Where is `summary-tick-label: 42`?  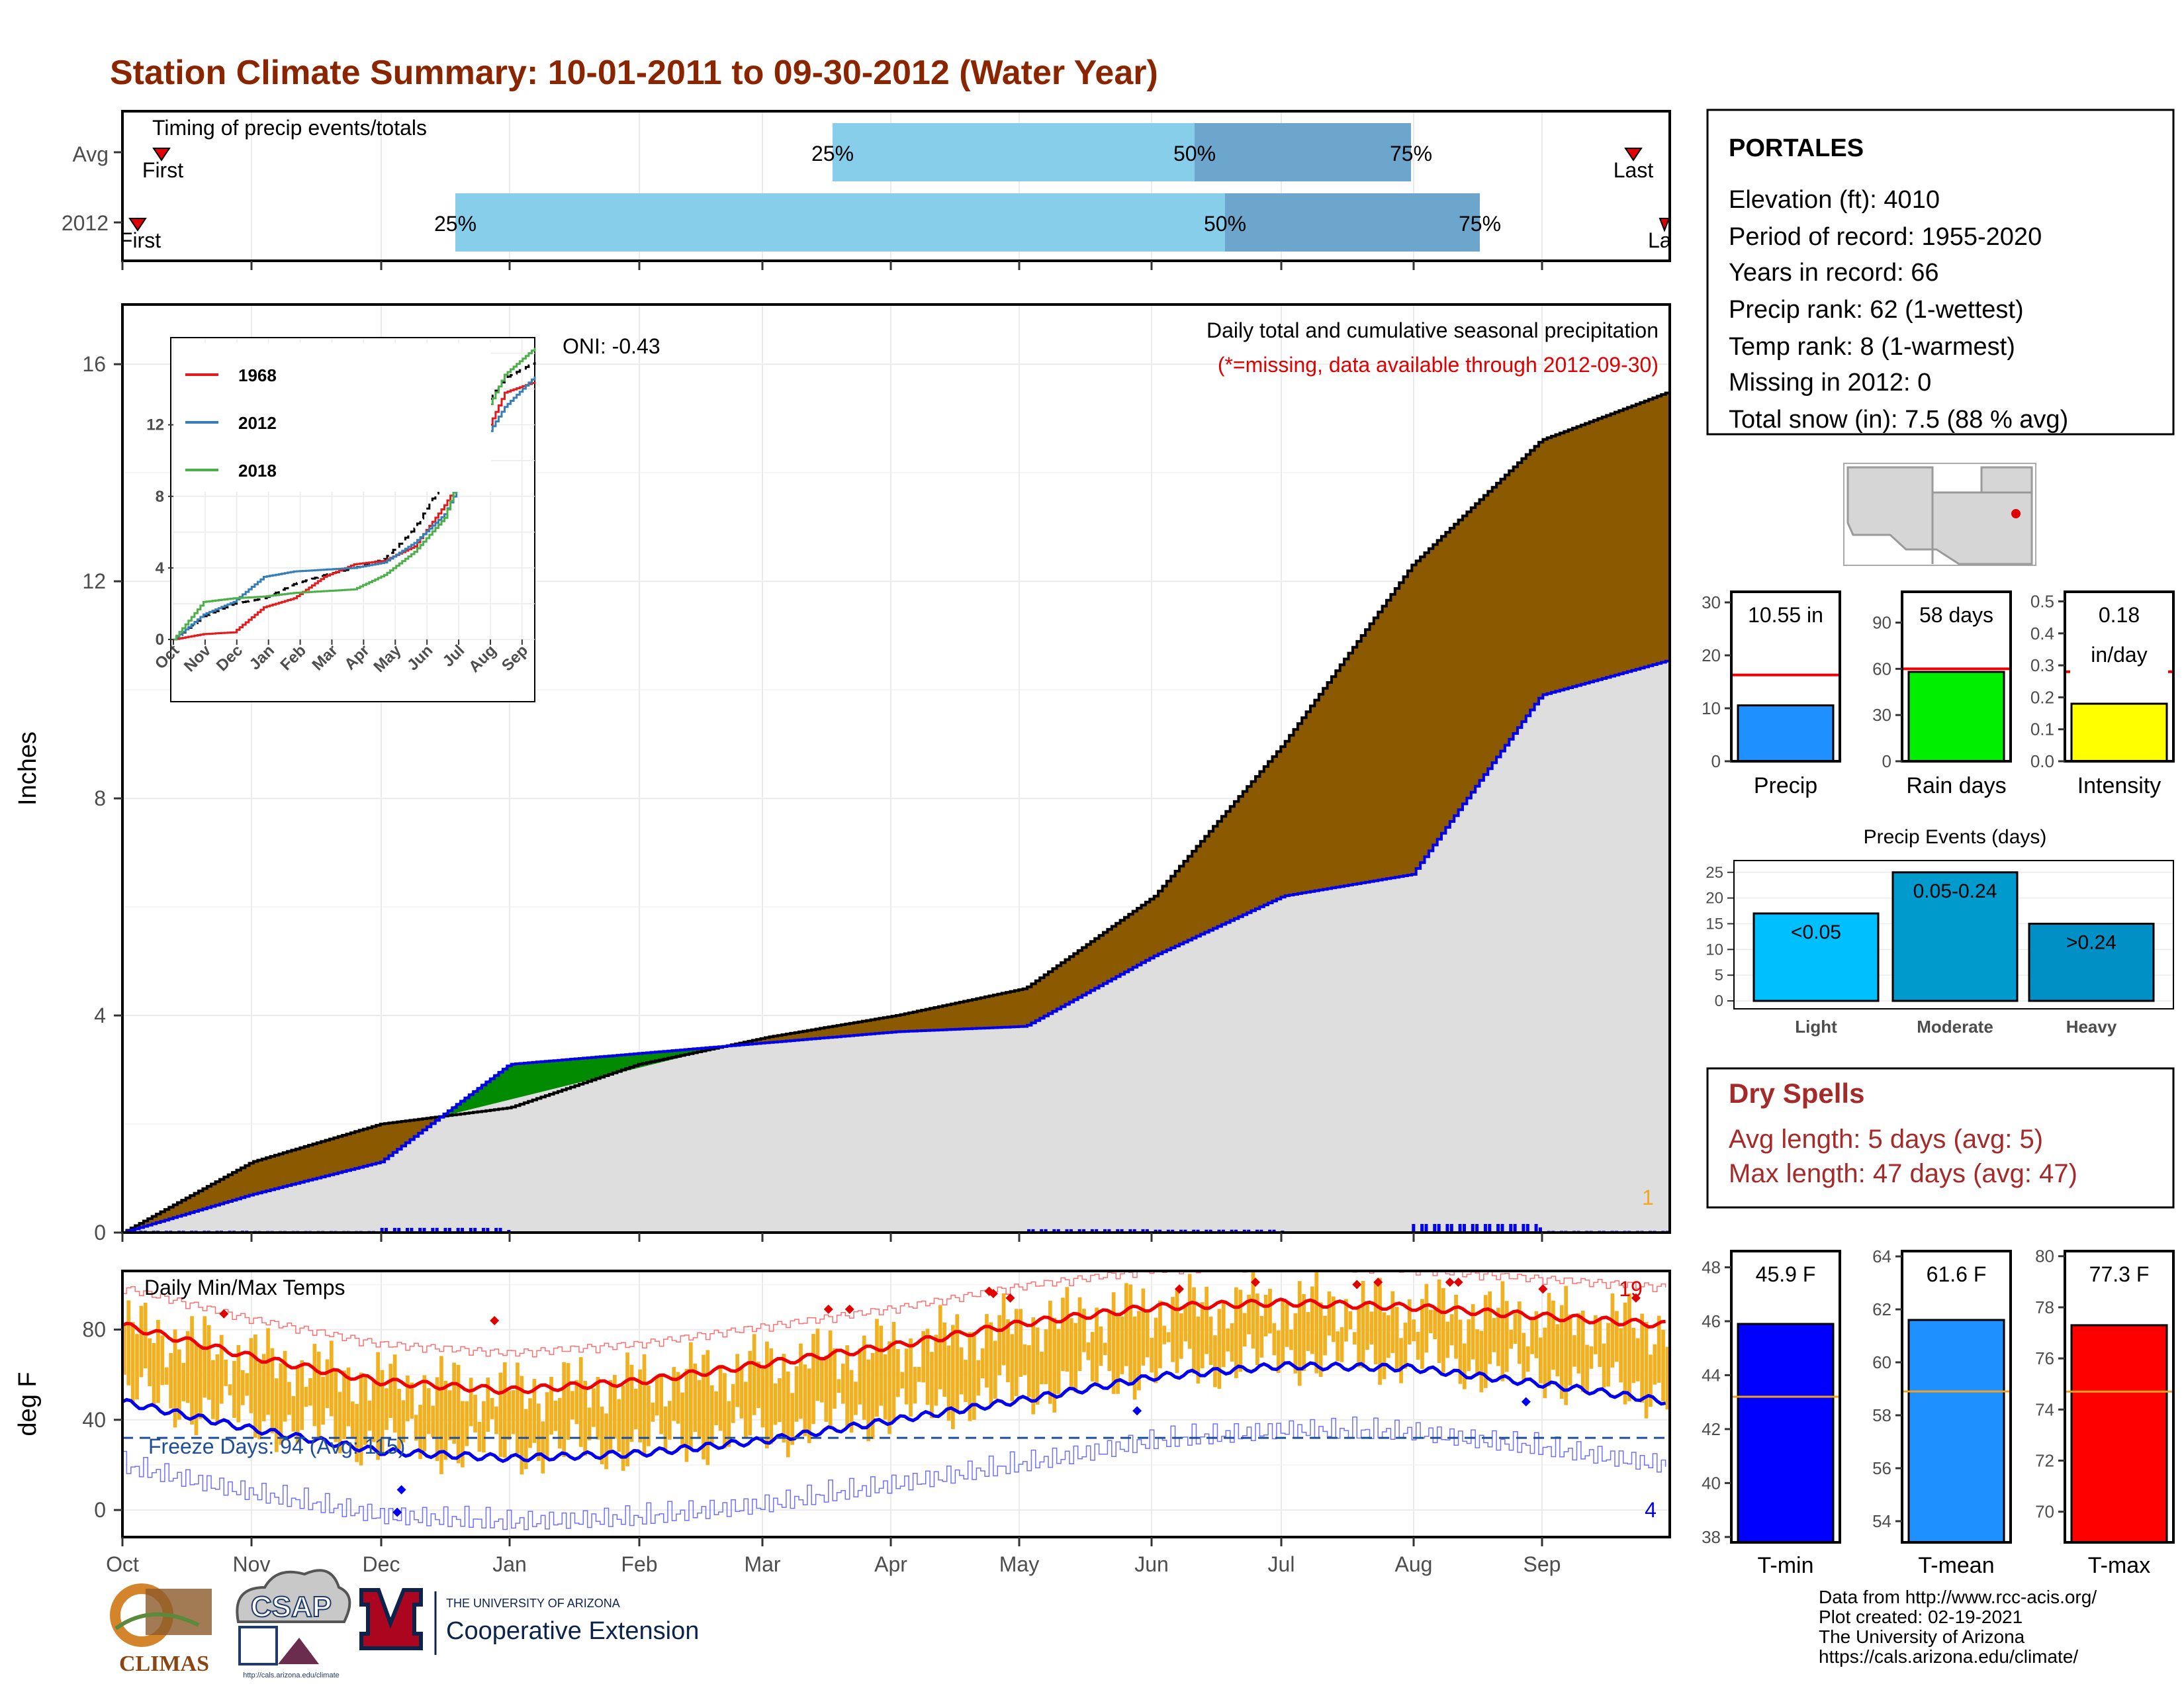 summary-tick-label: 42 is located at coordinates (1712, 1429).